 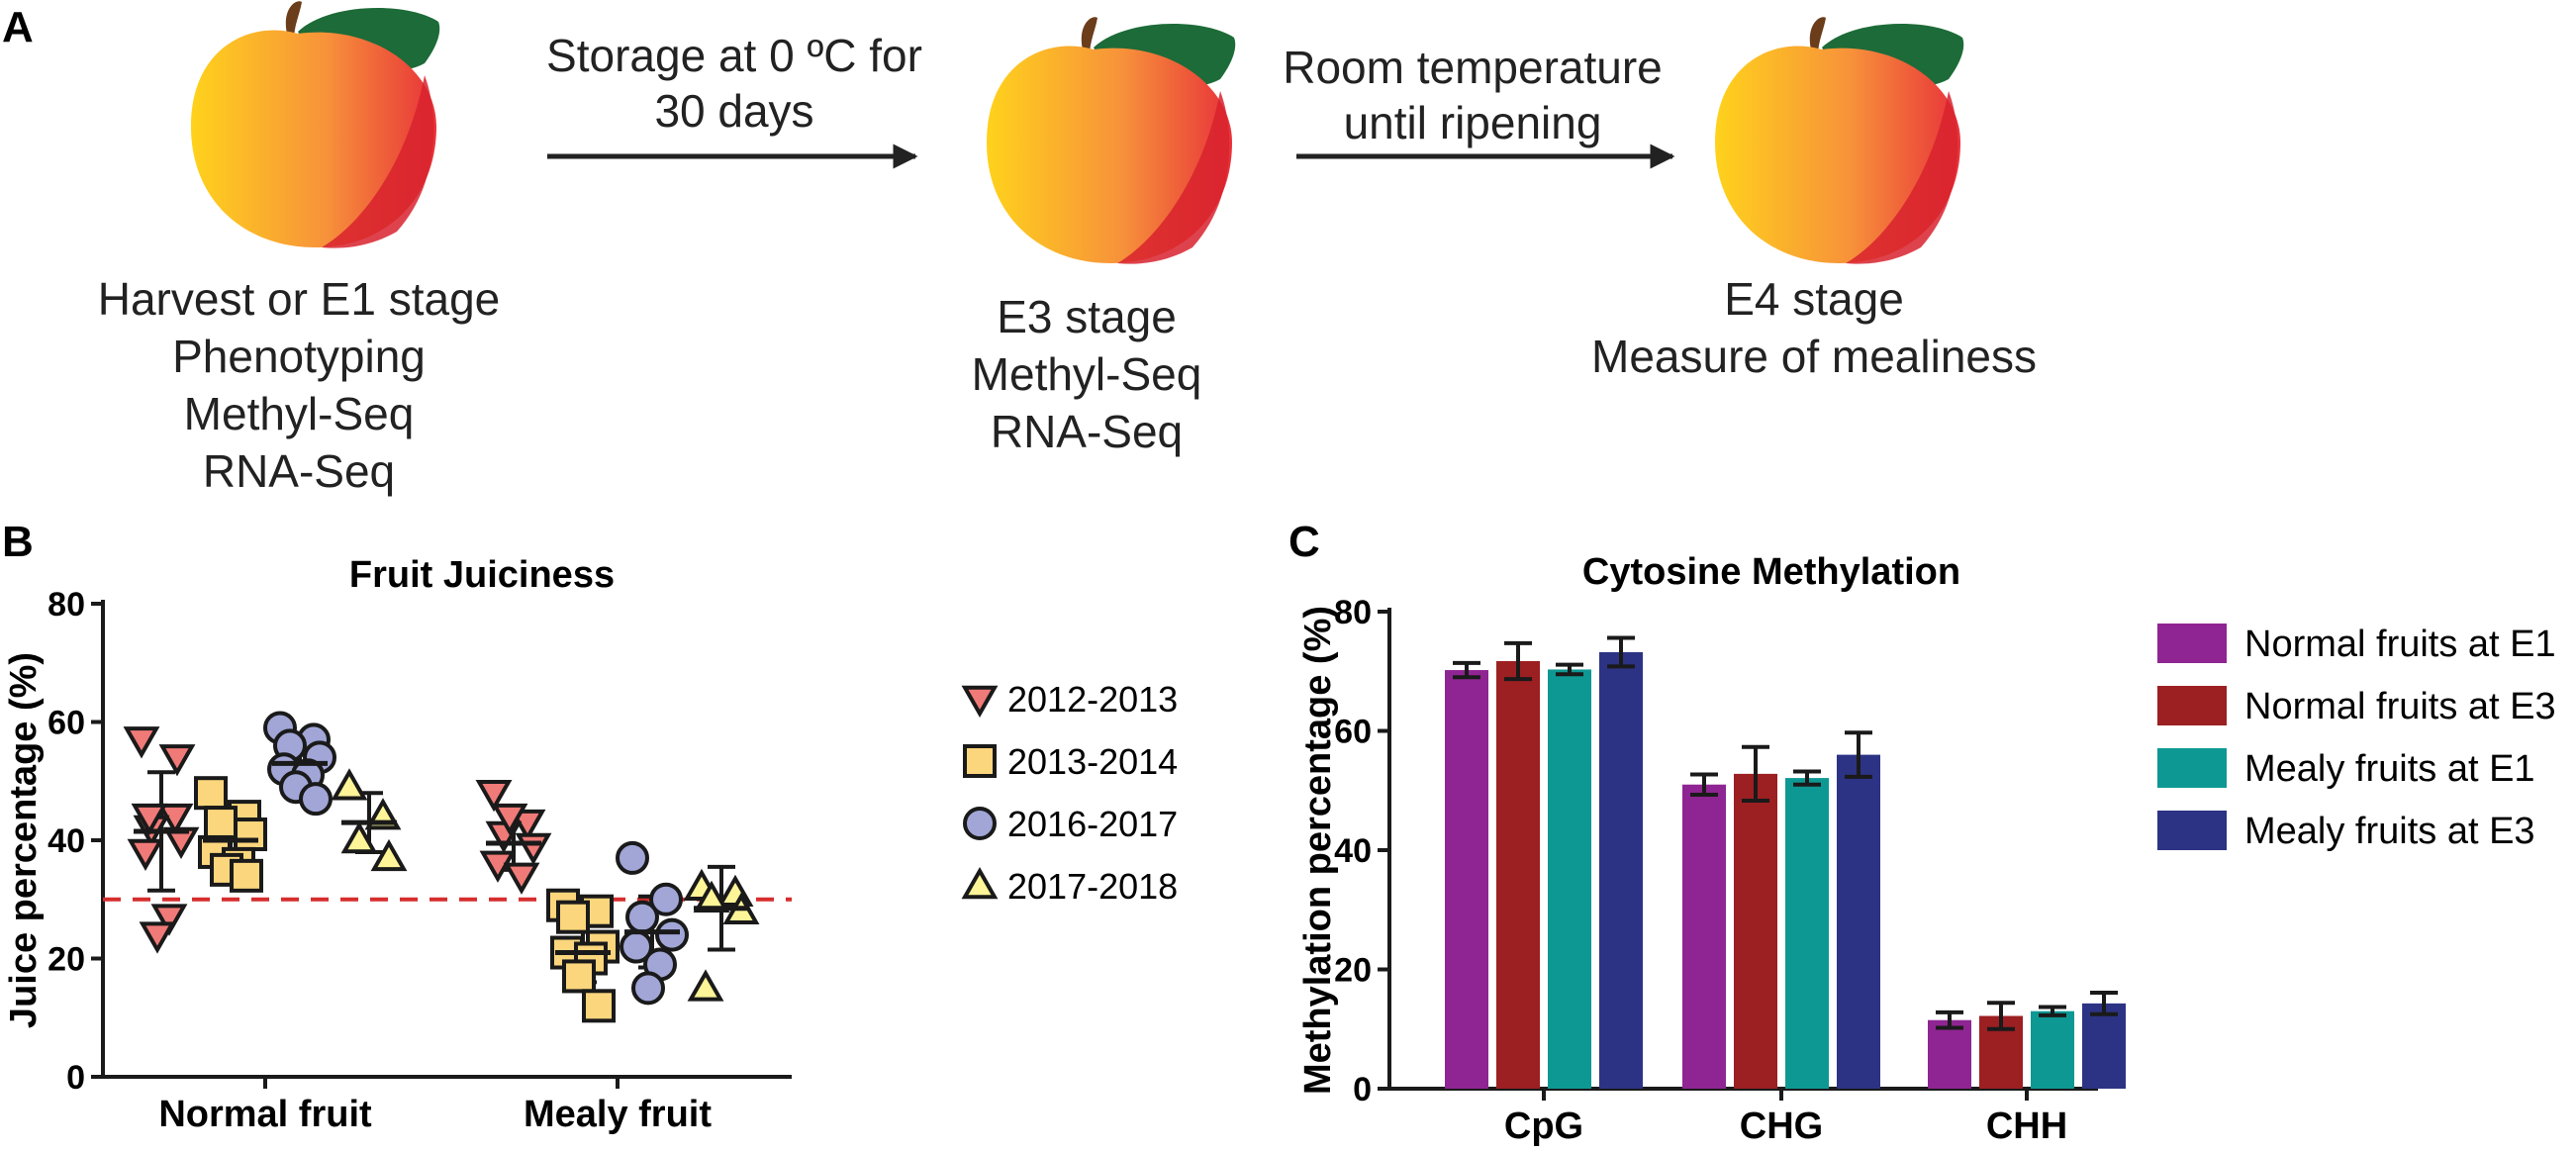 What do you see at coordinates (66, 723) in the screenshot?
I see `juiciness-y-tick-label: 60` at bounding box center [66, 723].